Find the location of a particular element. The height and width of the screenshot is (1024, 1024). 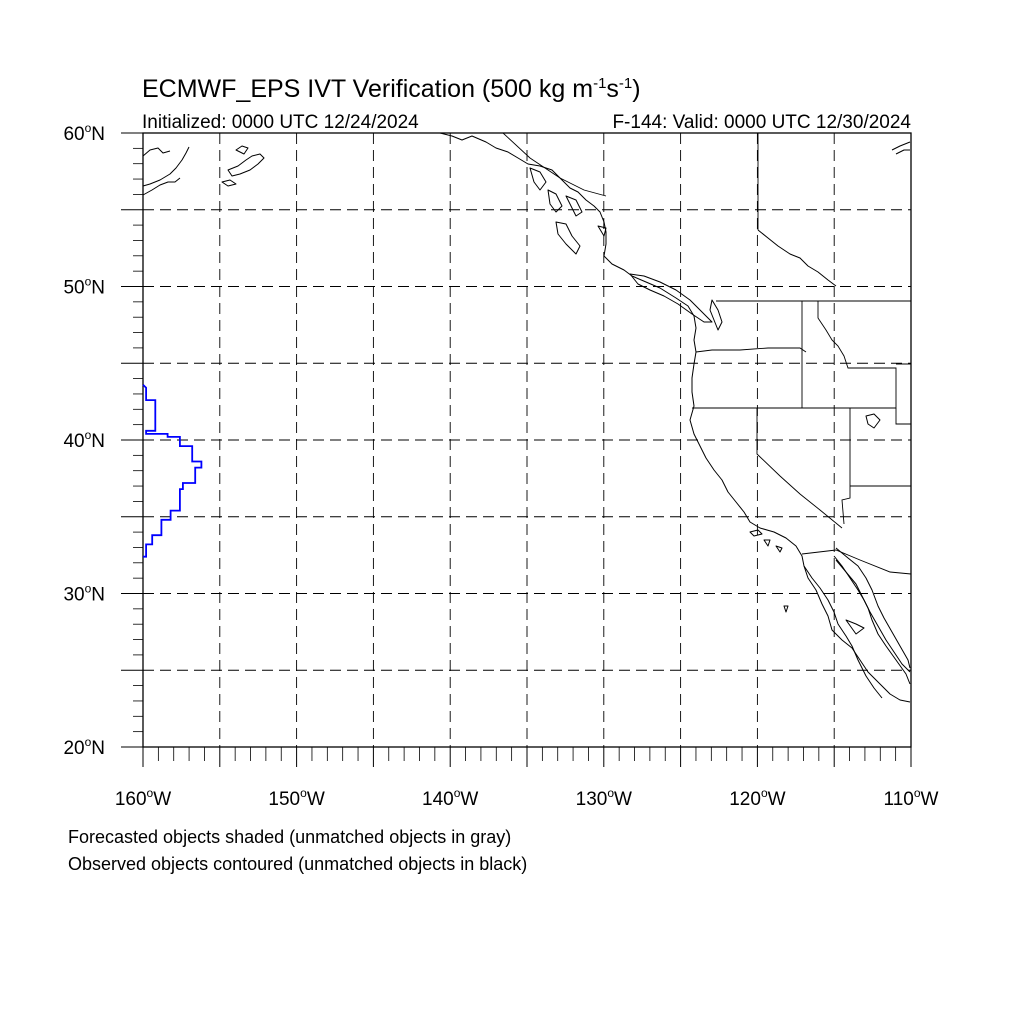

init-time-label: Initialized: 0000 UTC 12/24/2024 is located at coordinates (280, 122).